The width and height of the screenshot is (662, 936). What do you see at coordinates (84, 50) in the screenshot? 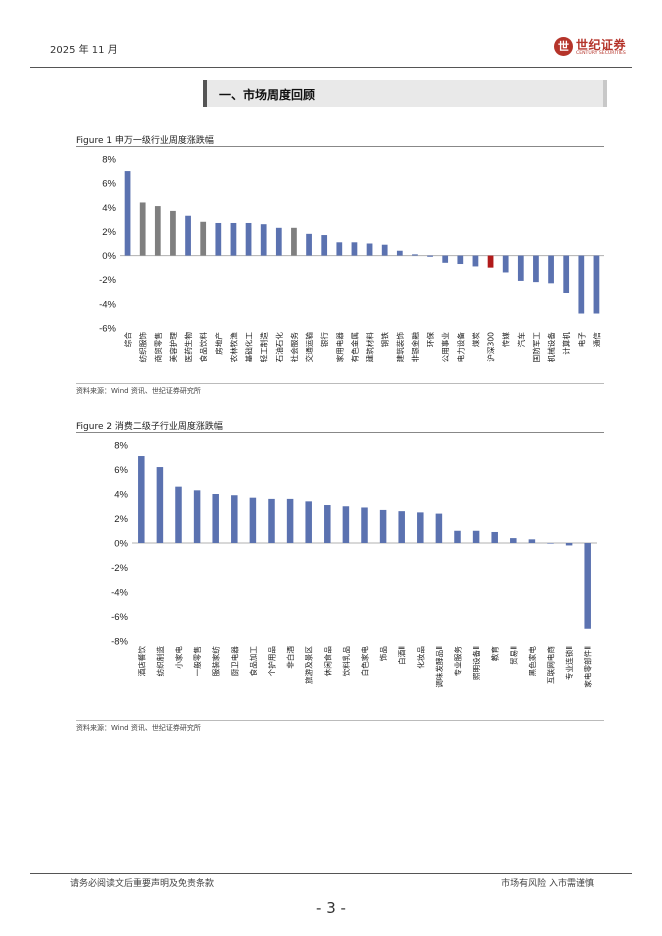
I see `report-date: 2025 年 11 月` at bounding box center [84, 50].